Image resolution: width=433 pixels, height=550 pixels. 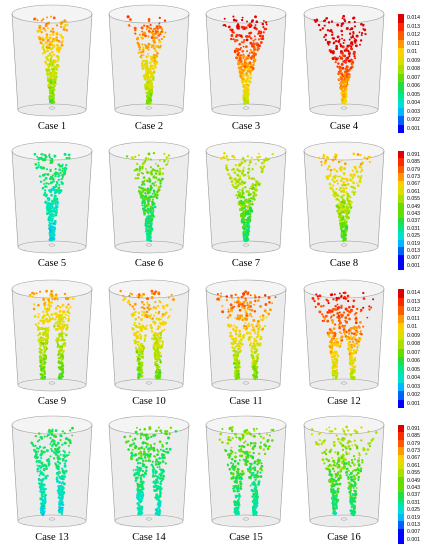 What do you see at coordinates (413, 258) in the screenshot?
I see `colorbar-tick-label: 0.007` at bounding box center [413, 258].